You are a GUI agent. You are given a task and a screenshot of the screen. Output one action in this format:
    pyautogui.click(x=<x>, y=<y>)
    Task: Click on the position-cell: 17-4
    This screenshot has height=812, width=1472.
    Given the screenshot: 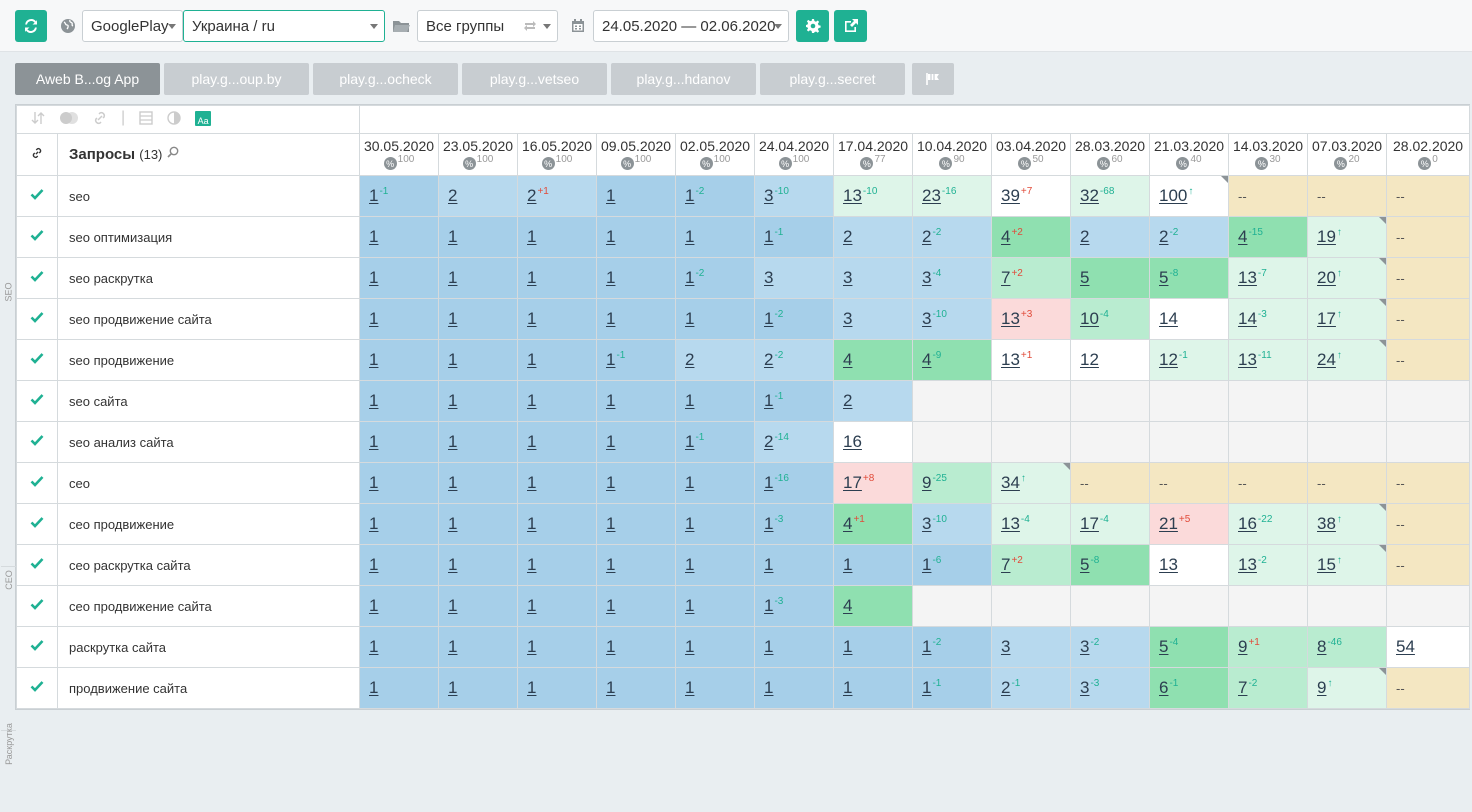 What is the action you would take?
    pyautogui.click(x=1110, y=524)
    